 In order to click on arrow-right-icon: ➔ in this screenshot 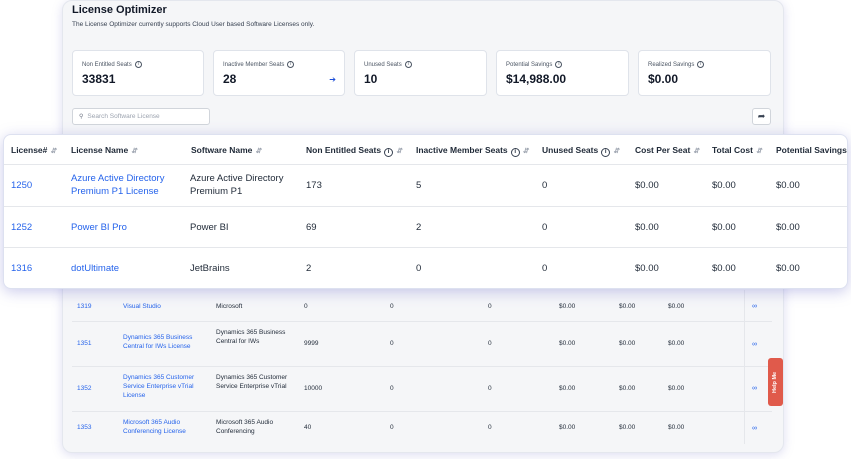, I will do `click(332, 79)`.